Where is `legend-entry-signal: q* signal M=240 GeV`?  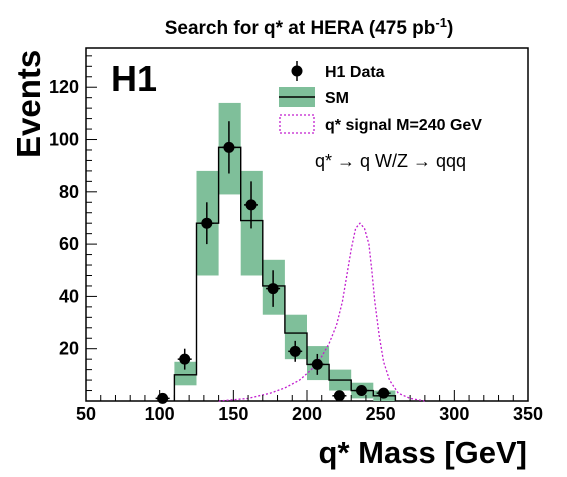
legend-entry-signal: q* signal M=240 GeV is located at coordinates (380, 124).